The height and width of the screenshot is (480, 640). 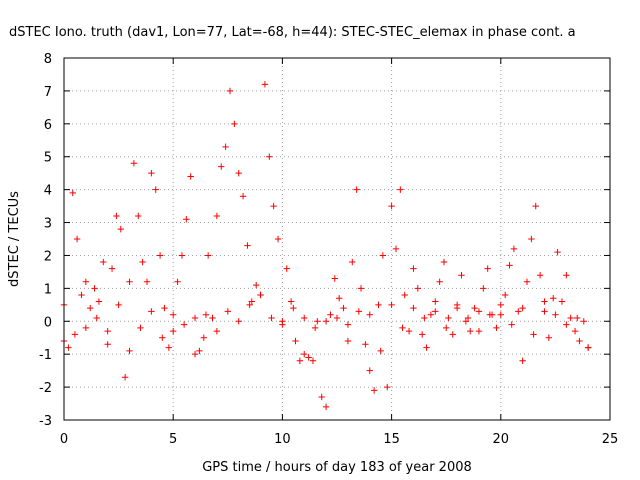 What do you see at coordinates (45, 388) in the screenshot?
I see `y-tick-label: -2` at bounding box center [45, 388].